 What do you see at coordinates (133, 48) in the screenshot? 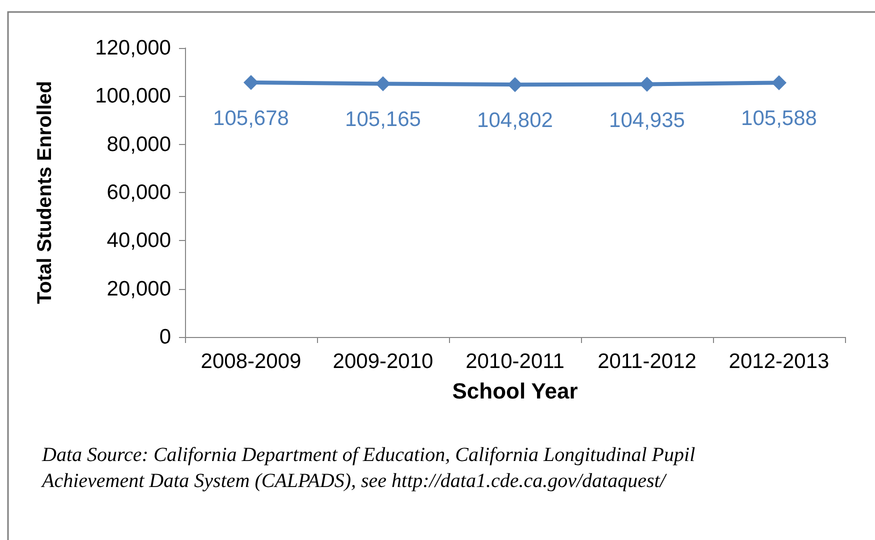
I see `y-tick-label: 120,000` at bounding box center [133, 48].